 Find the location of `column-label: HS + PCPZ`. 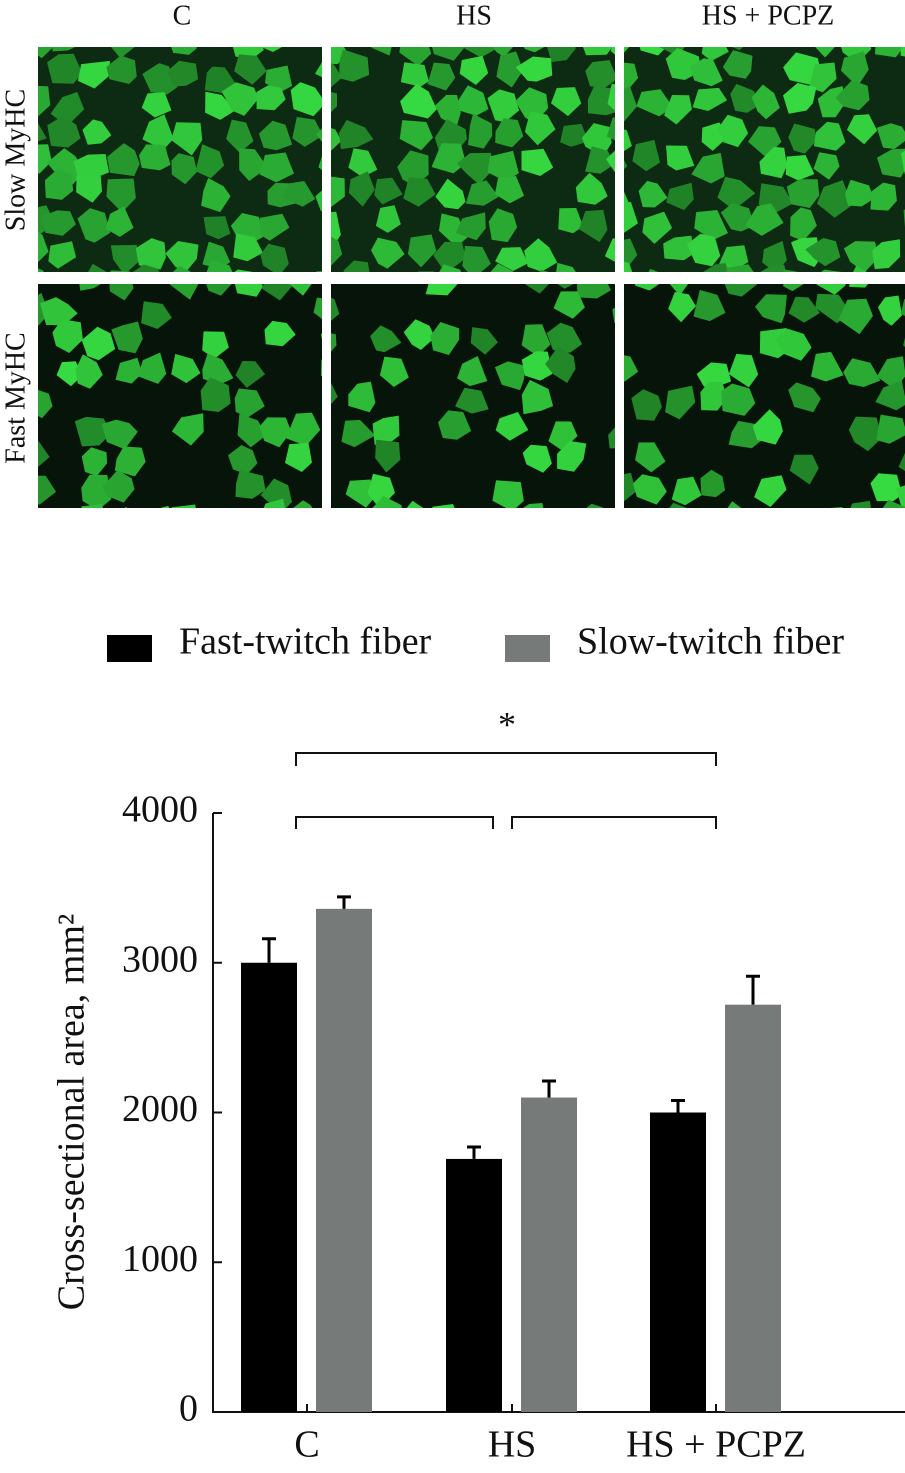

column-label: HS + PCPZ is located at coordinates (768, 15).